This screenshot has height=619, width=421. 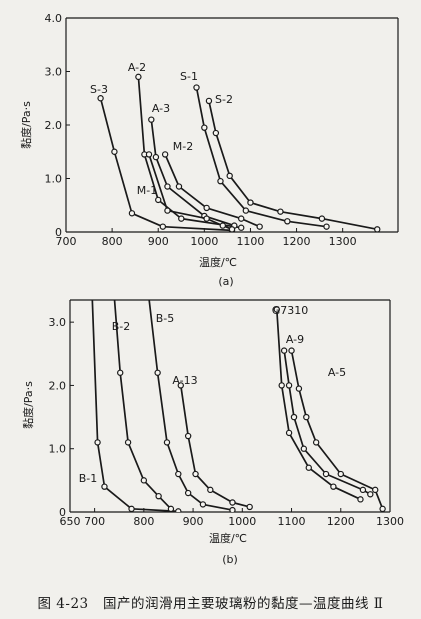 What do you see at coordinates (26, 125) in the screenshot?
I see `y-axis-label: 黏度/Pa·s` at bounding box center [26, 125].